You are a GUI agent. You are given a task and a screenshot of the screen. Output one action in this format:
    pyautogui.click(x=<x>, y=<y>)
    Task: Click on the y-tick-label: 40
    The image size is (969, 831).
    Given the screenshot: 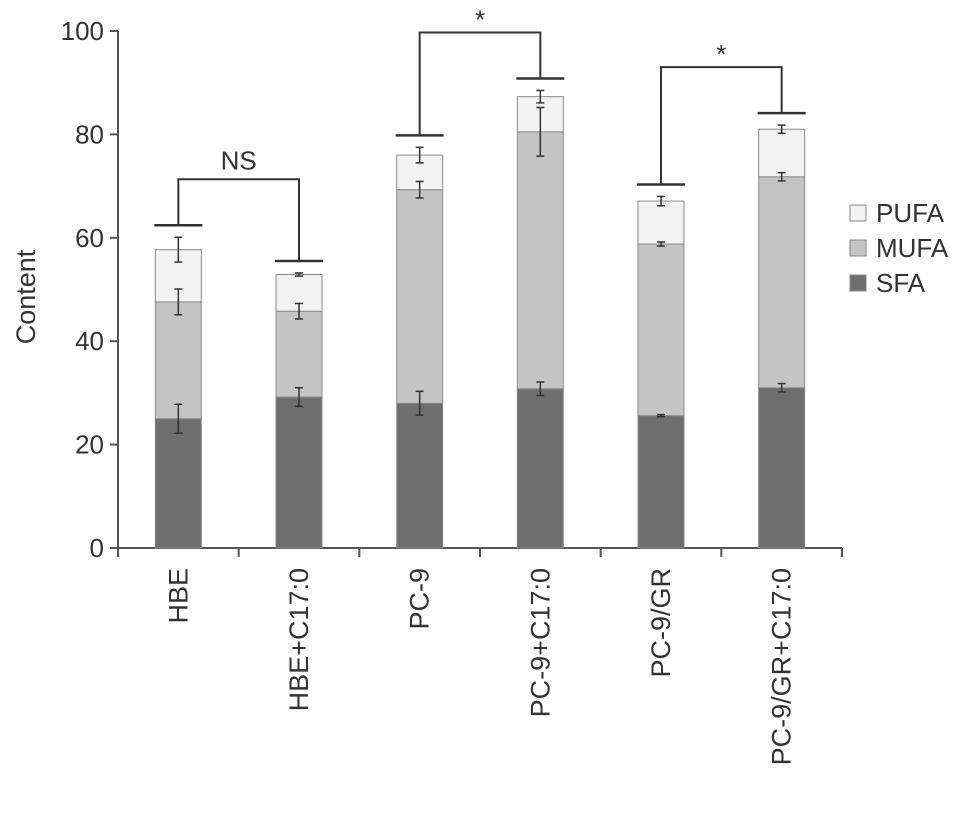 What is the action you would take?
    pyautogui.click(x=89, y=341)
    